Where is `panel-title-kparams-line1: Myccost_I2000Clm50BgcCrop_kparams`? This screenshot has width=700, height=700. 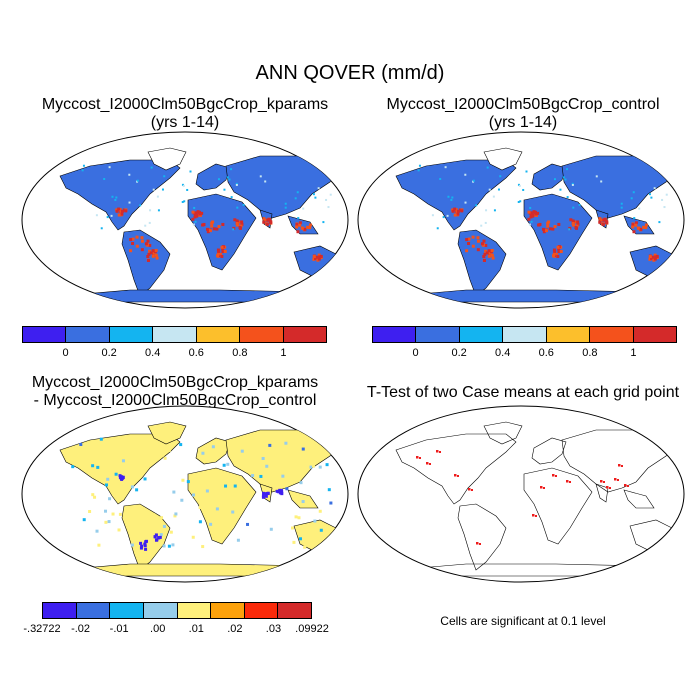 panel-title-kparams-line1: Myccost_I2000Clm50BgcCrop_kparams is located at coordinates (185, 104).